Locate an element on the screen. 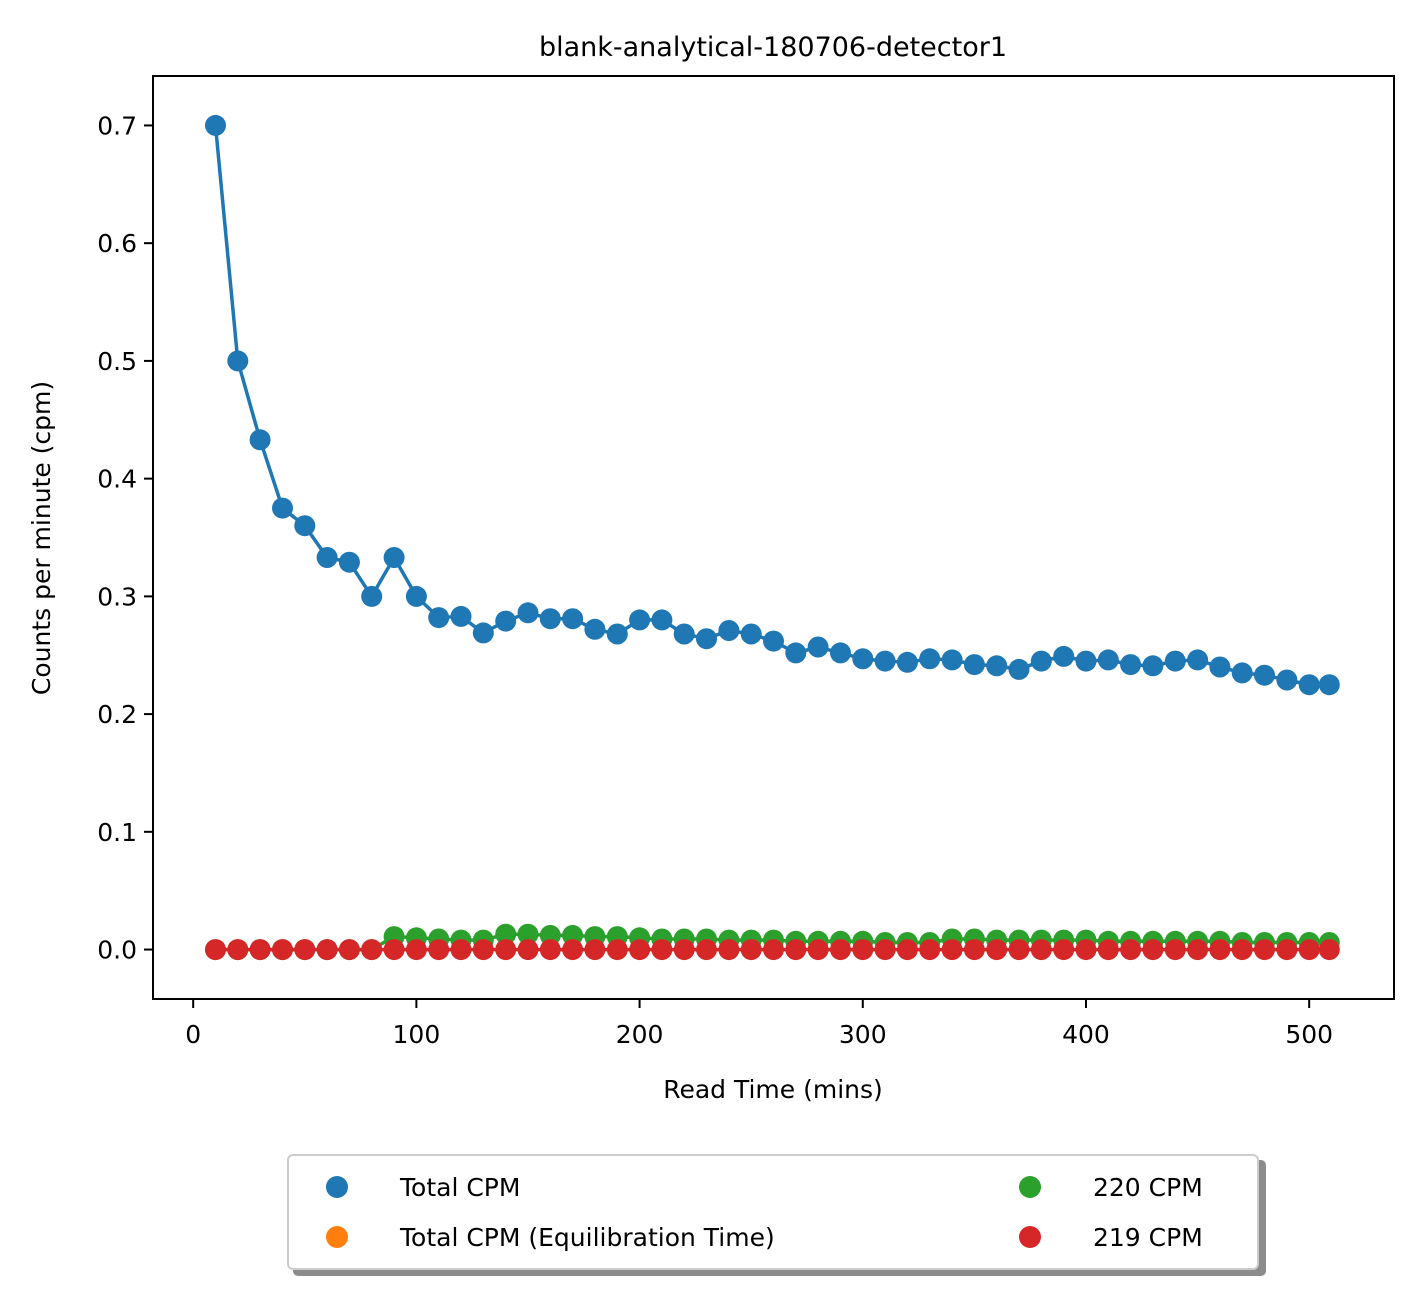 The width and height of the screenshot is (1421, 1294). legend-marker-total-cpm is located at coordinates (337, 1187).